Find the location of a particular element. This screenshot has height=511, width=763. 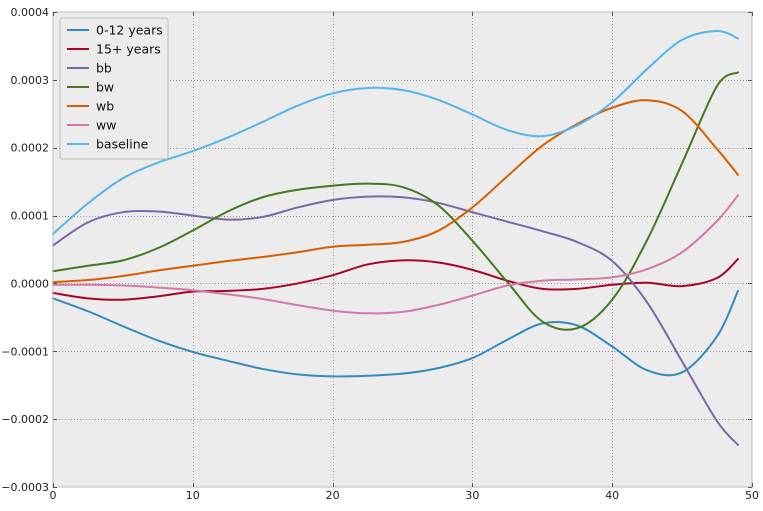

x-tick-label: 50 is located at coordinates (752, 495).